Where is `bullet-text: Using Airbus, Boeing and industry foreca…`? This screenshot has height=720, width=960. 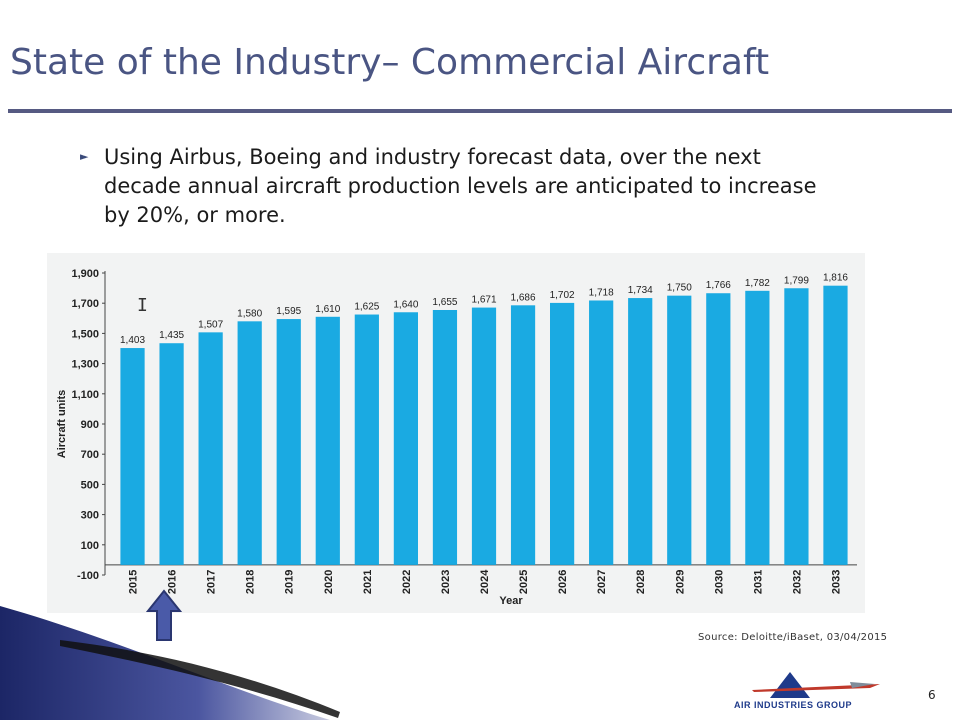
bullet-text: Using Airbus, Boeing and industry foreca… is located at coordinates (460, 186).